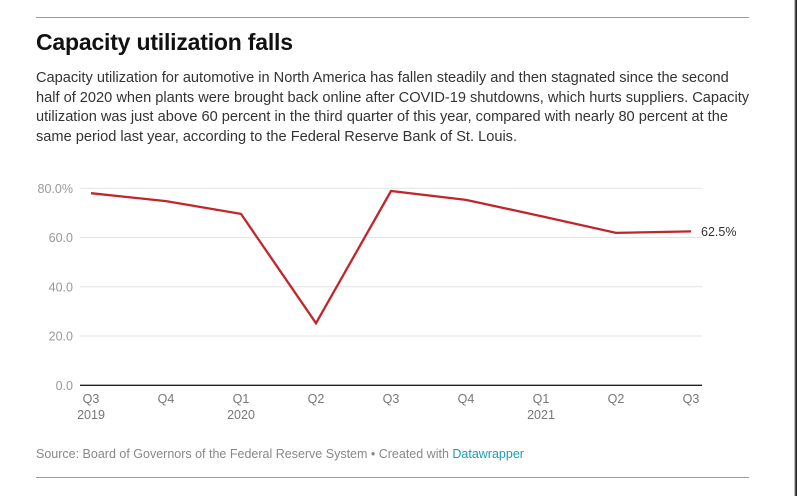 Image resolution: width=797 pixels, height=496 pixels. I want to click on x-tick-year-label: 2021, so click(541, 415).